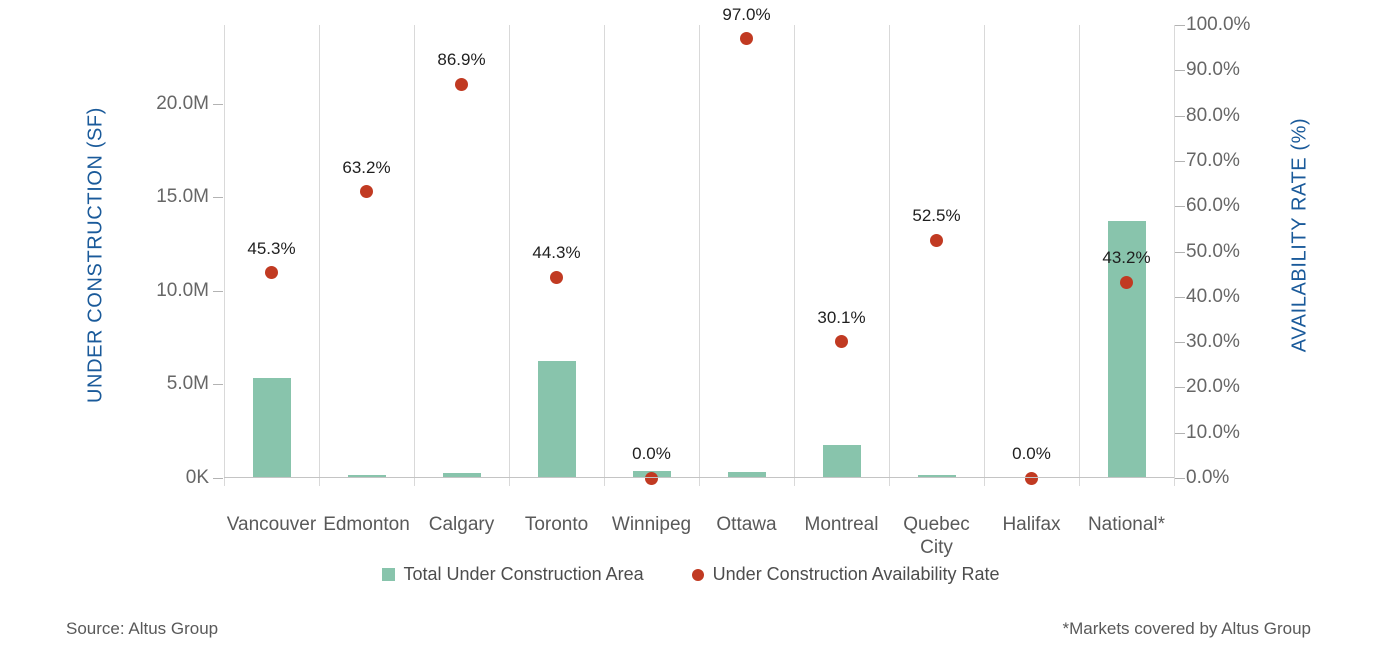 This screenshot has width=1381, height=652. I want to click on bar-edmonton, so click(366, 476).